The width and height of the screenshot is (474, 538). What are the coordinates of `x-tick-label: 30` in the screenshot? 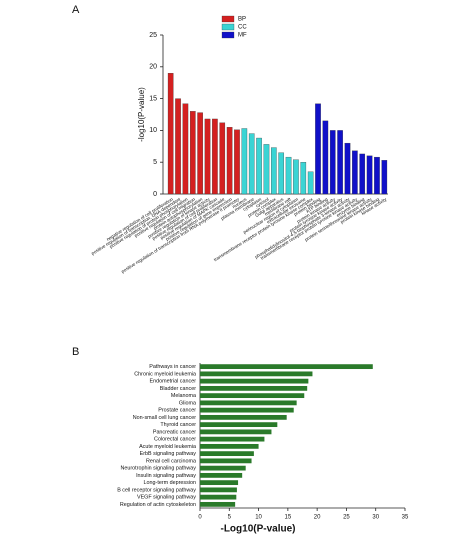 It's located at (375, 518).